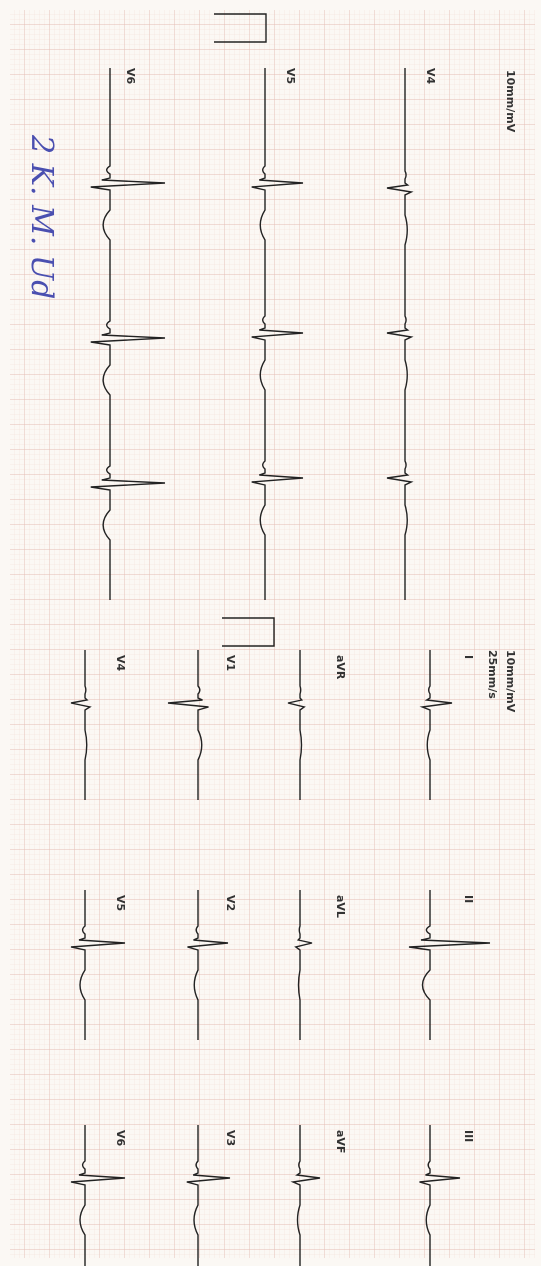 Image resolution: width=541 pixels, height=1266 pixels. What do you see at coordinates (340, 667) in the screenshot?
I see `lead-label: aVR` at bounding box center [340, 667].